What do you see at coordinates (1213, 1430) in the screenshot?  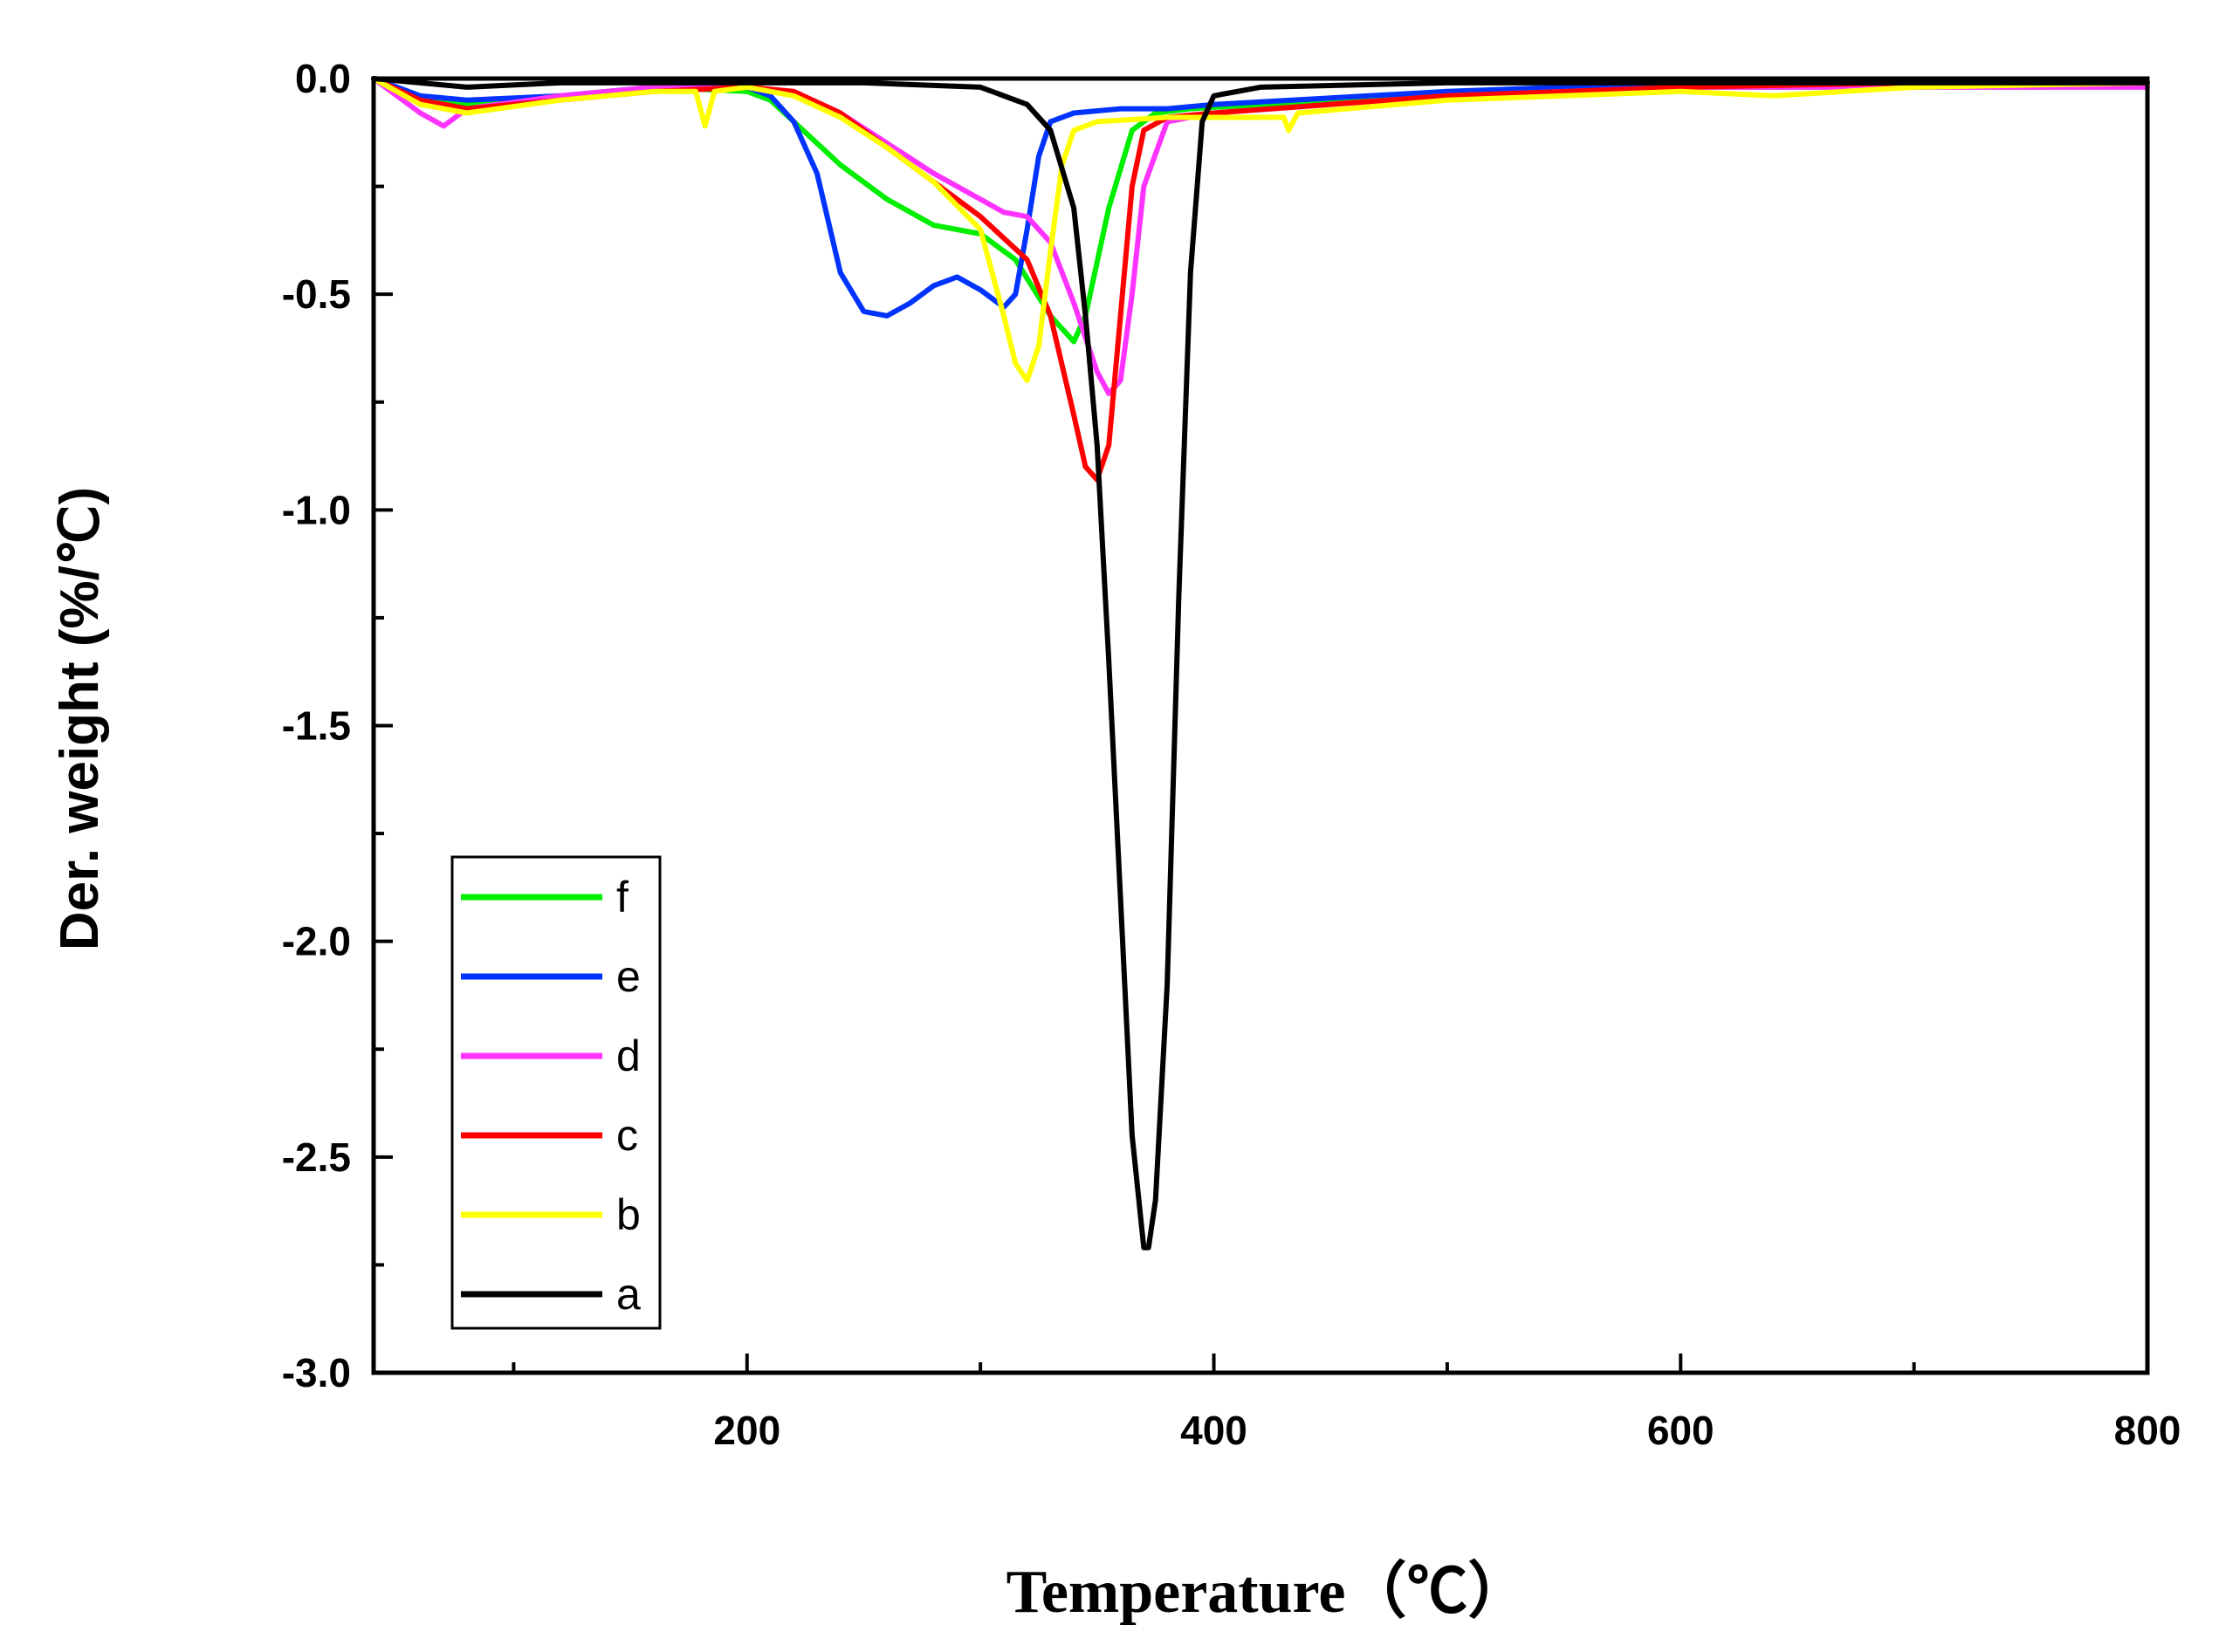 I see `x-tick-label: 400` at bounding box center [1213, 1430].